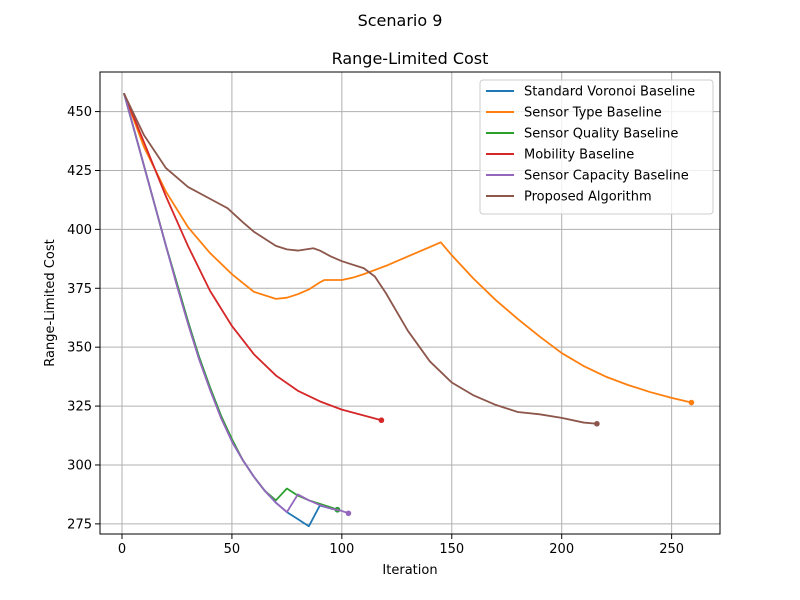 The image size is (800, 600). I want to click on chart-title: Range-Limited Cost, so click(410, 58).